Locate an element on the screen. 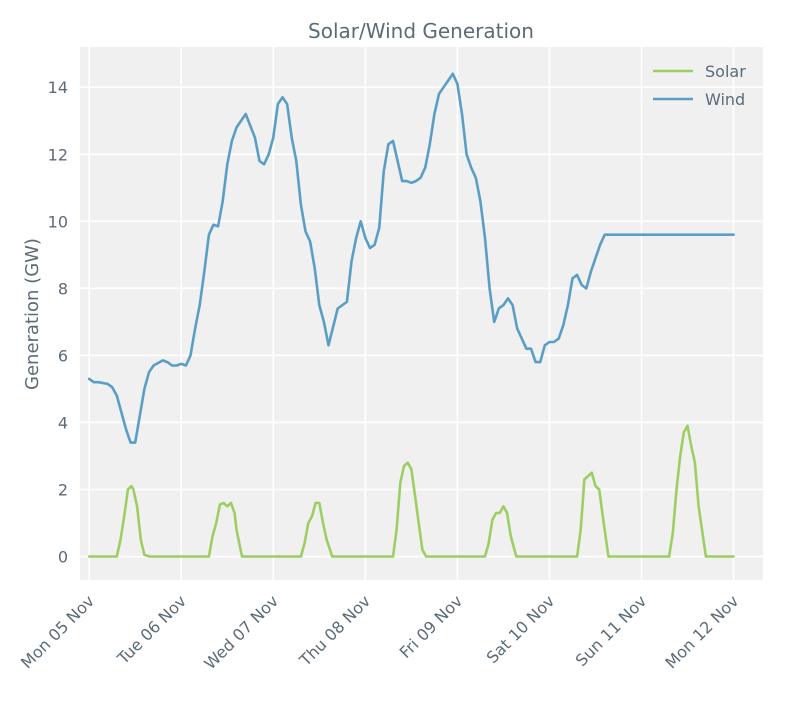 The height and width of the screenshot is (704, 800). y-tick-label: 12 is located at coordinates (58, 154).